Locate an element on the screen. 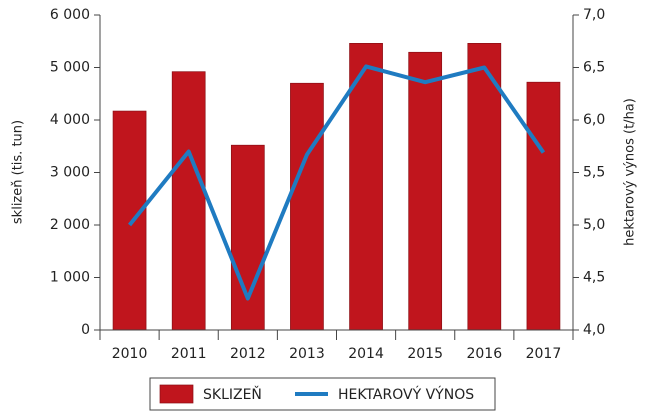 This screenshot has height=414, width=646. x-tick-label: 2014 is located at coordinates (366, 354).